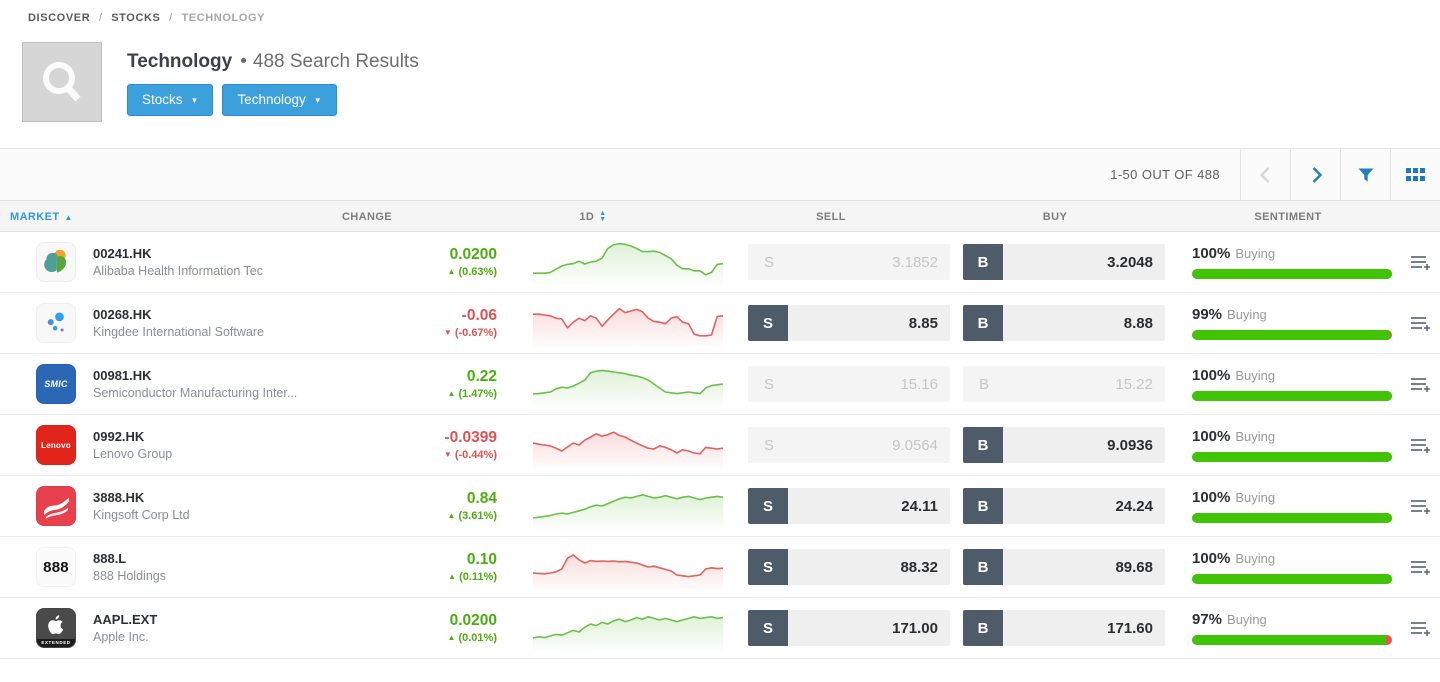 The width and height of the screenshot is (1440, 682). What do you see at coordinates (129, 567) in the screenshot?
I see `instrument-names: 888.L 888 Holdings` at bounding box center [129, 567].